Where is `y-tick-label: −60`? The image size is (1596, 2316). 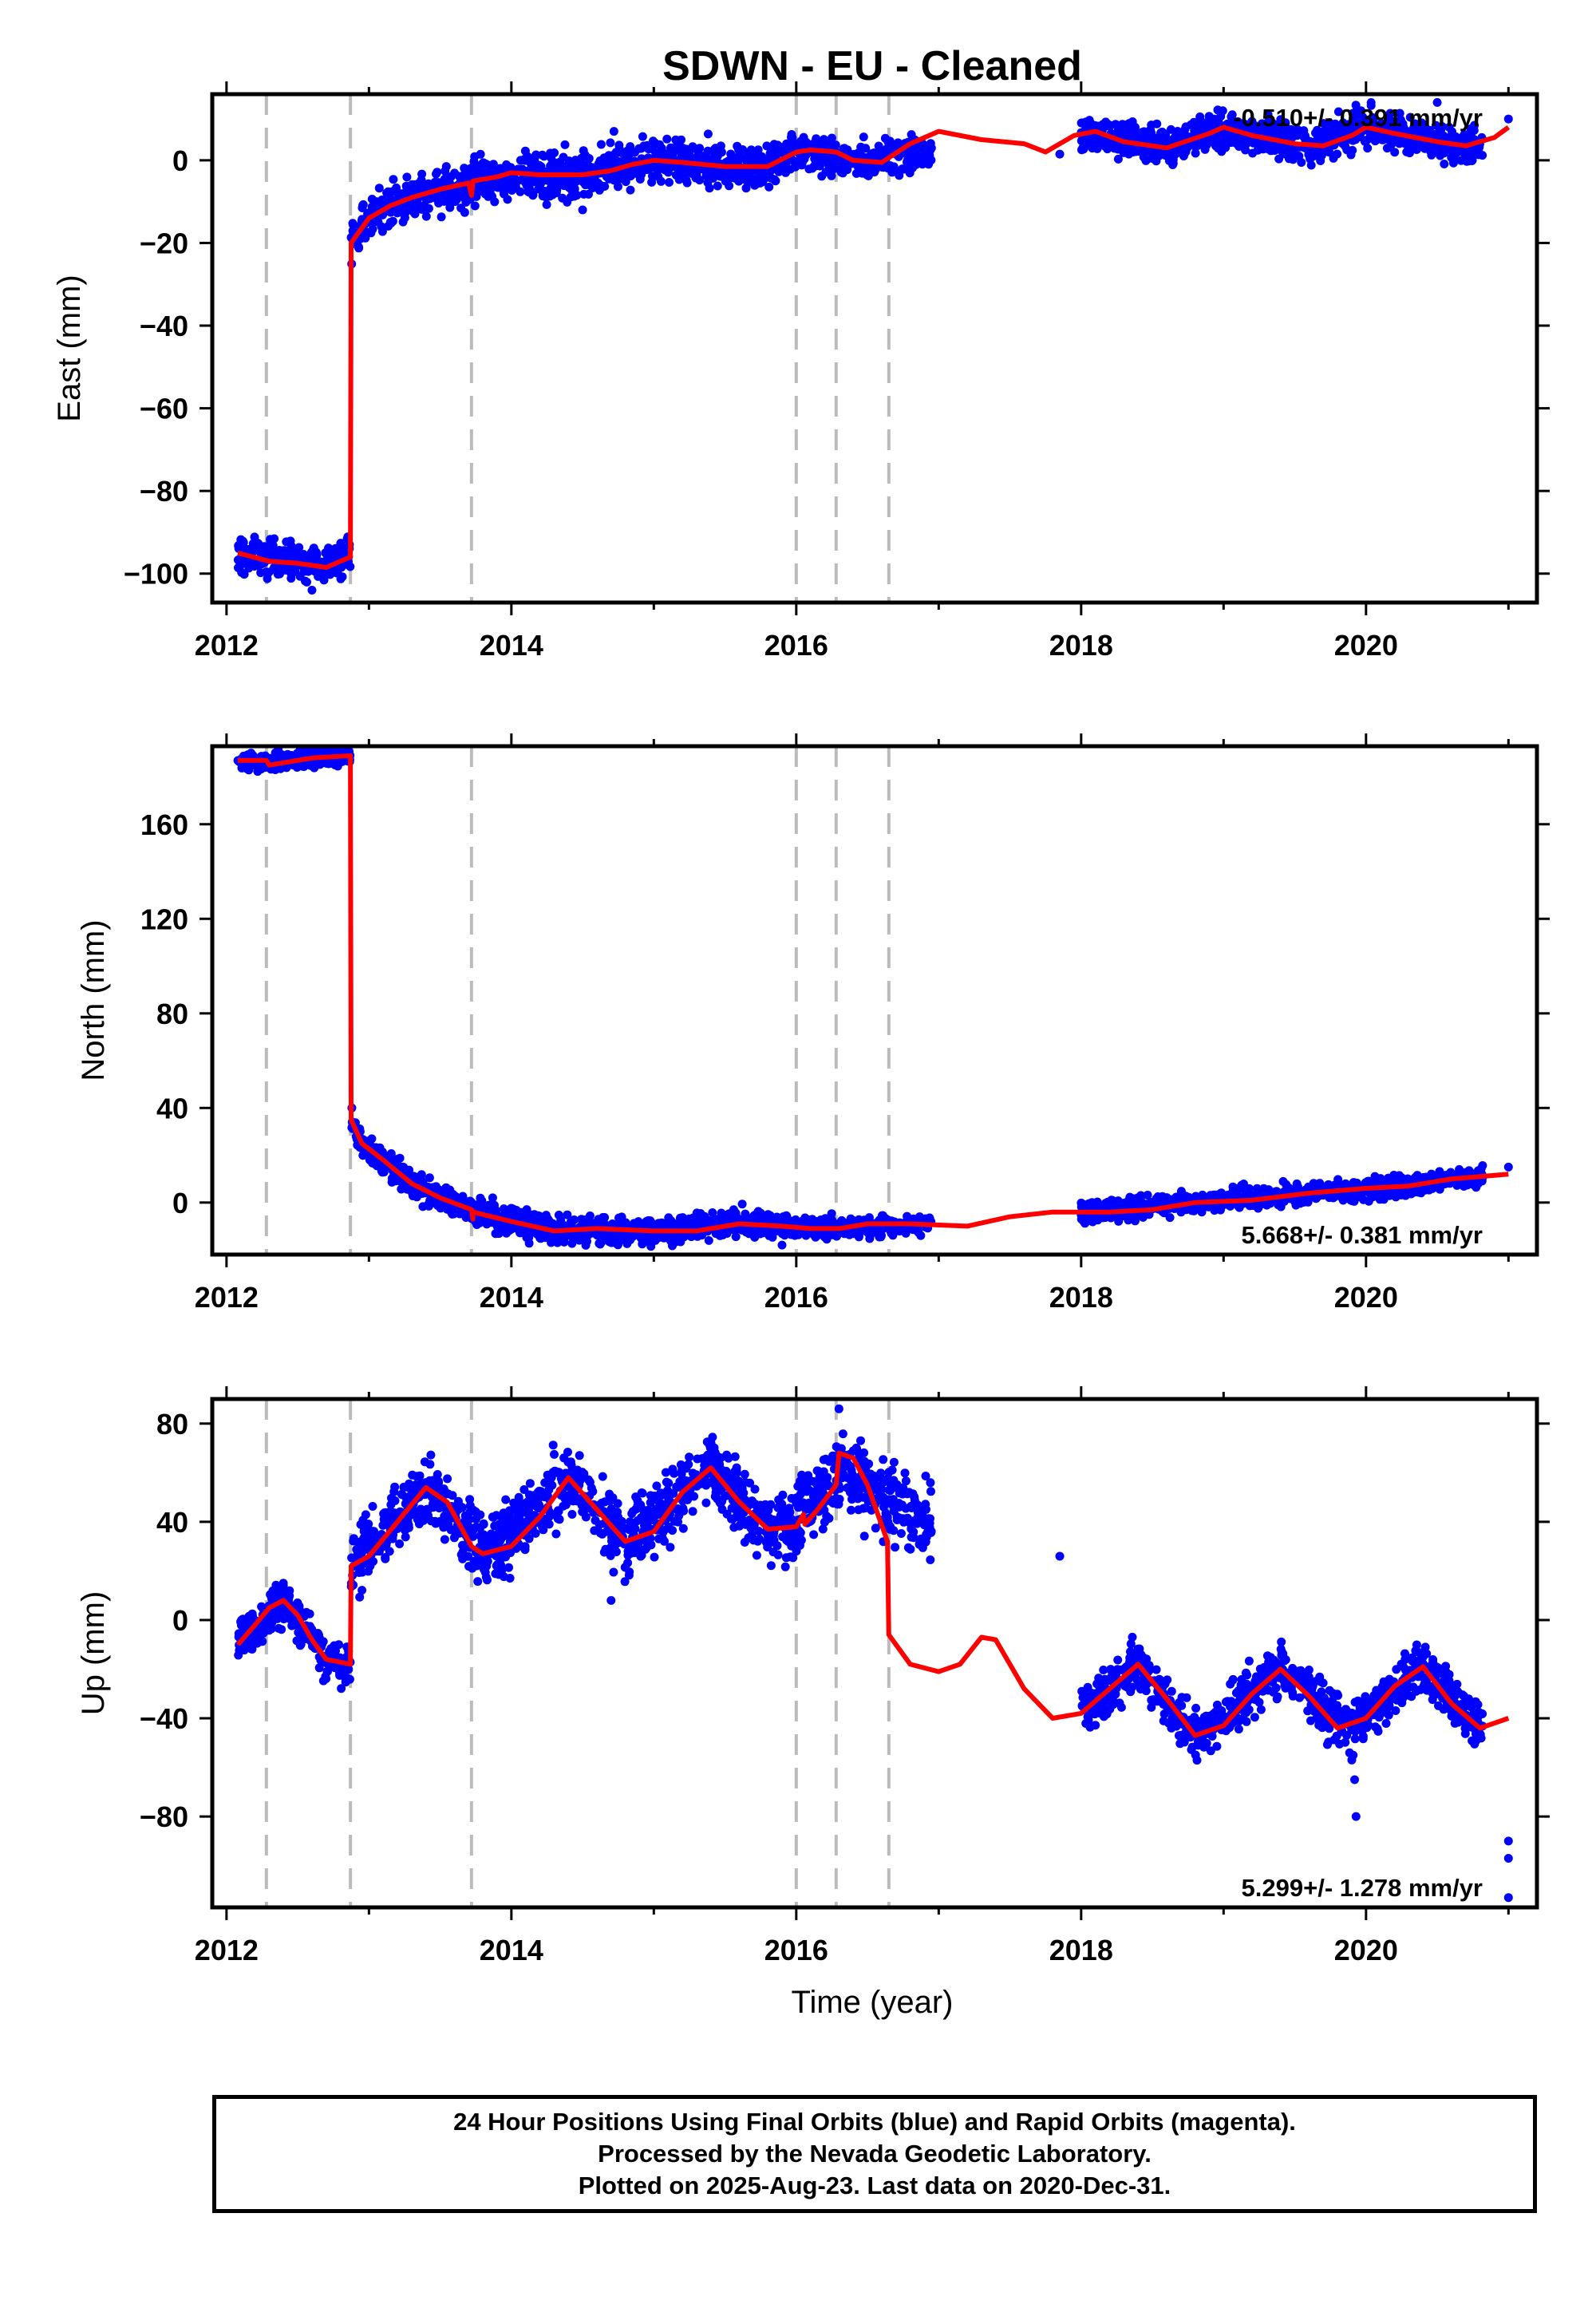
y-tick-label: −60 is located at coordinates (164, 409).